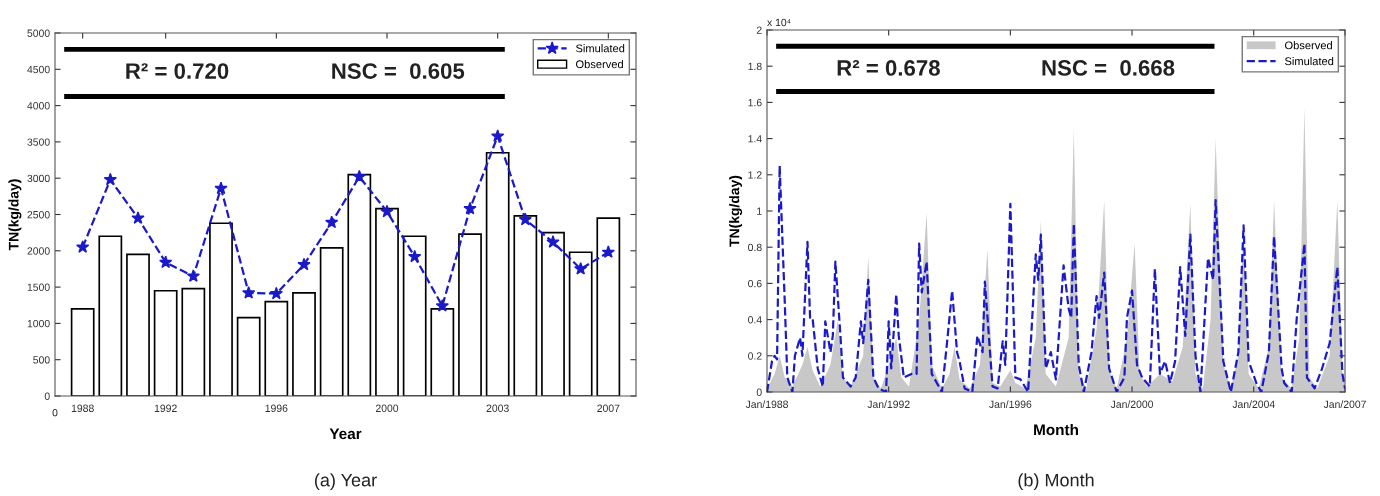 The image size is (1380, 496). What do you see at coordinates (345, 434) in the screenshot?
I see `x-axis-title: Year` at bounding box center [345, 434].